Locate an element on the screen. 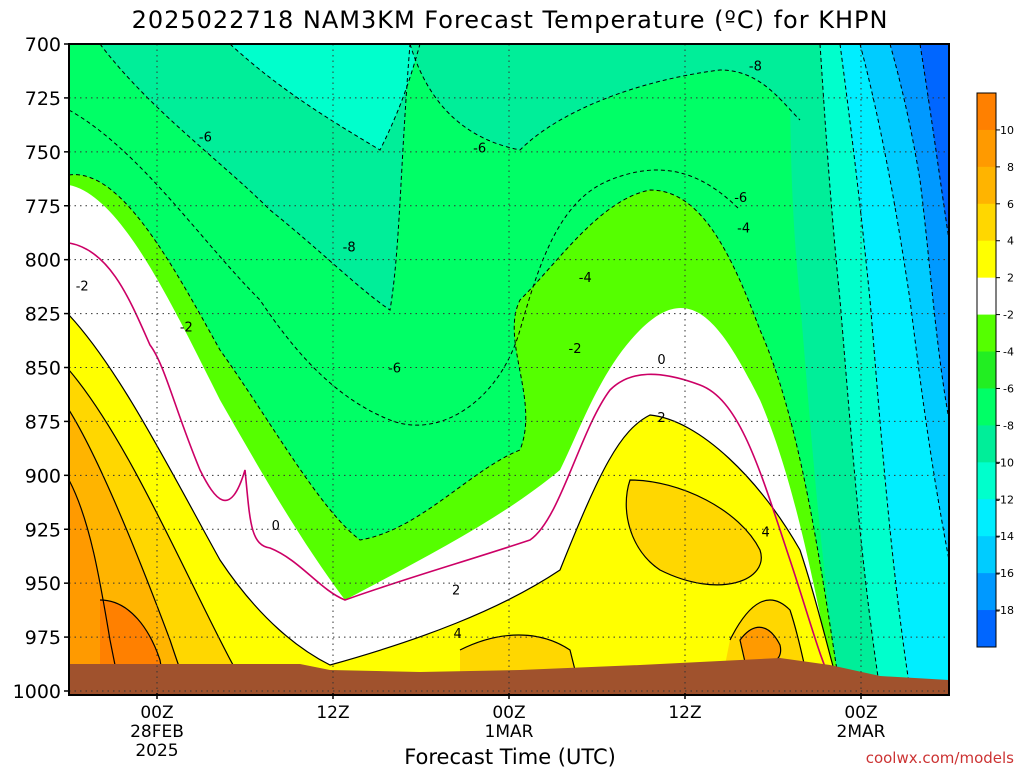 This screenshot has width=1024, height=768. y-tick-label: 875 is located at coordinates (43, 422).